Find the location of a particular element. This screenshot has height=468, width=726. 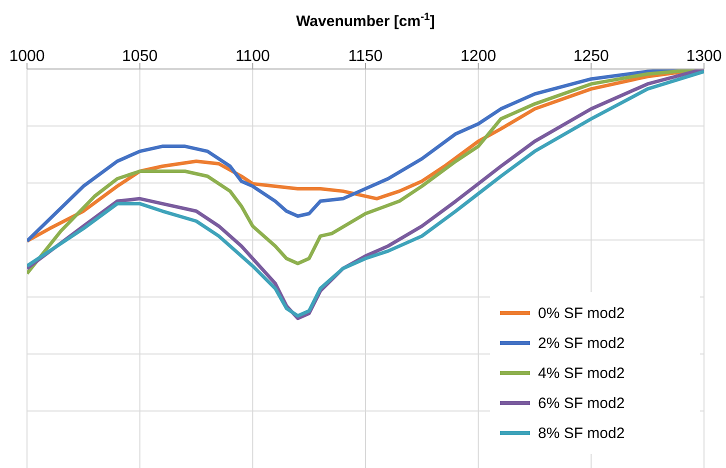

legend-label: 2% SF mod2 is located at coordinates (581, 343).